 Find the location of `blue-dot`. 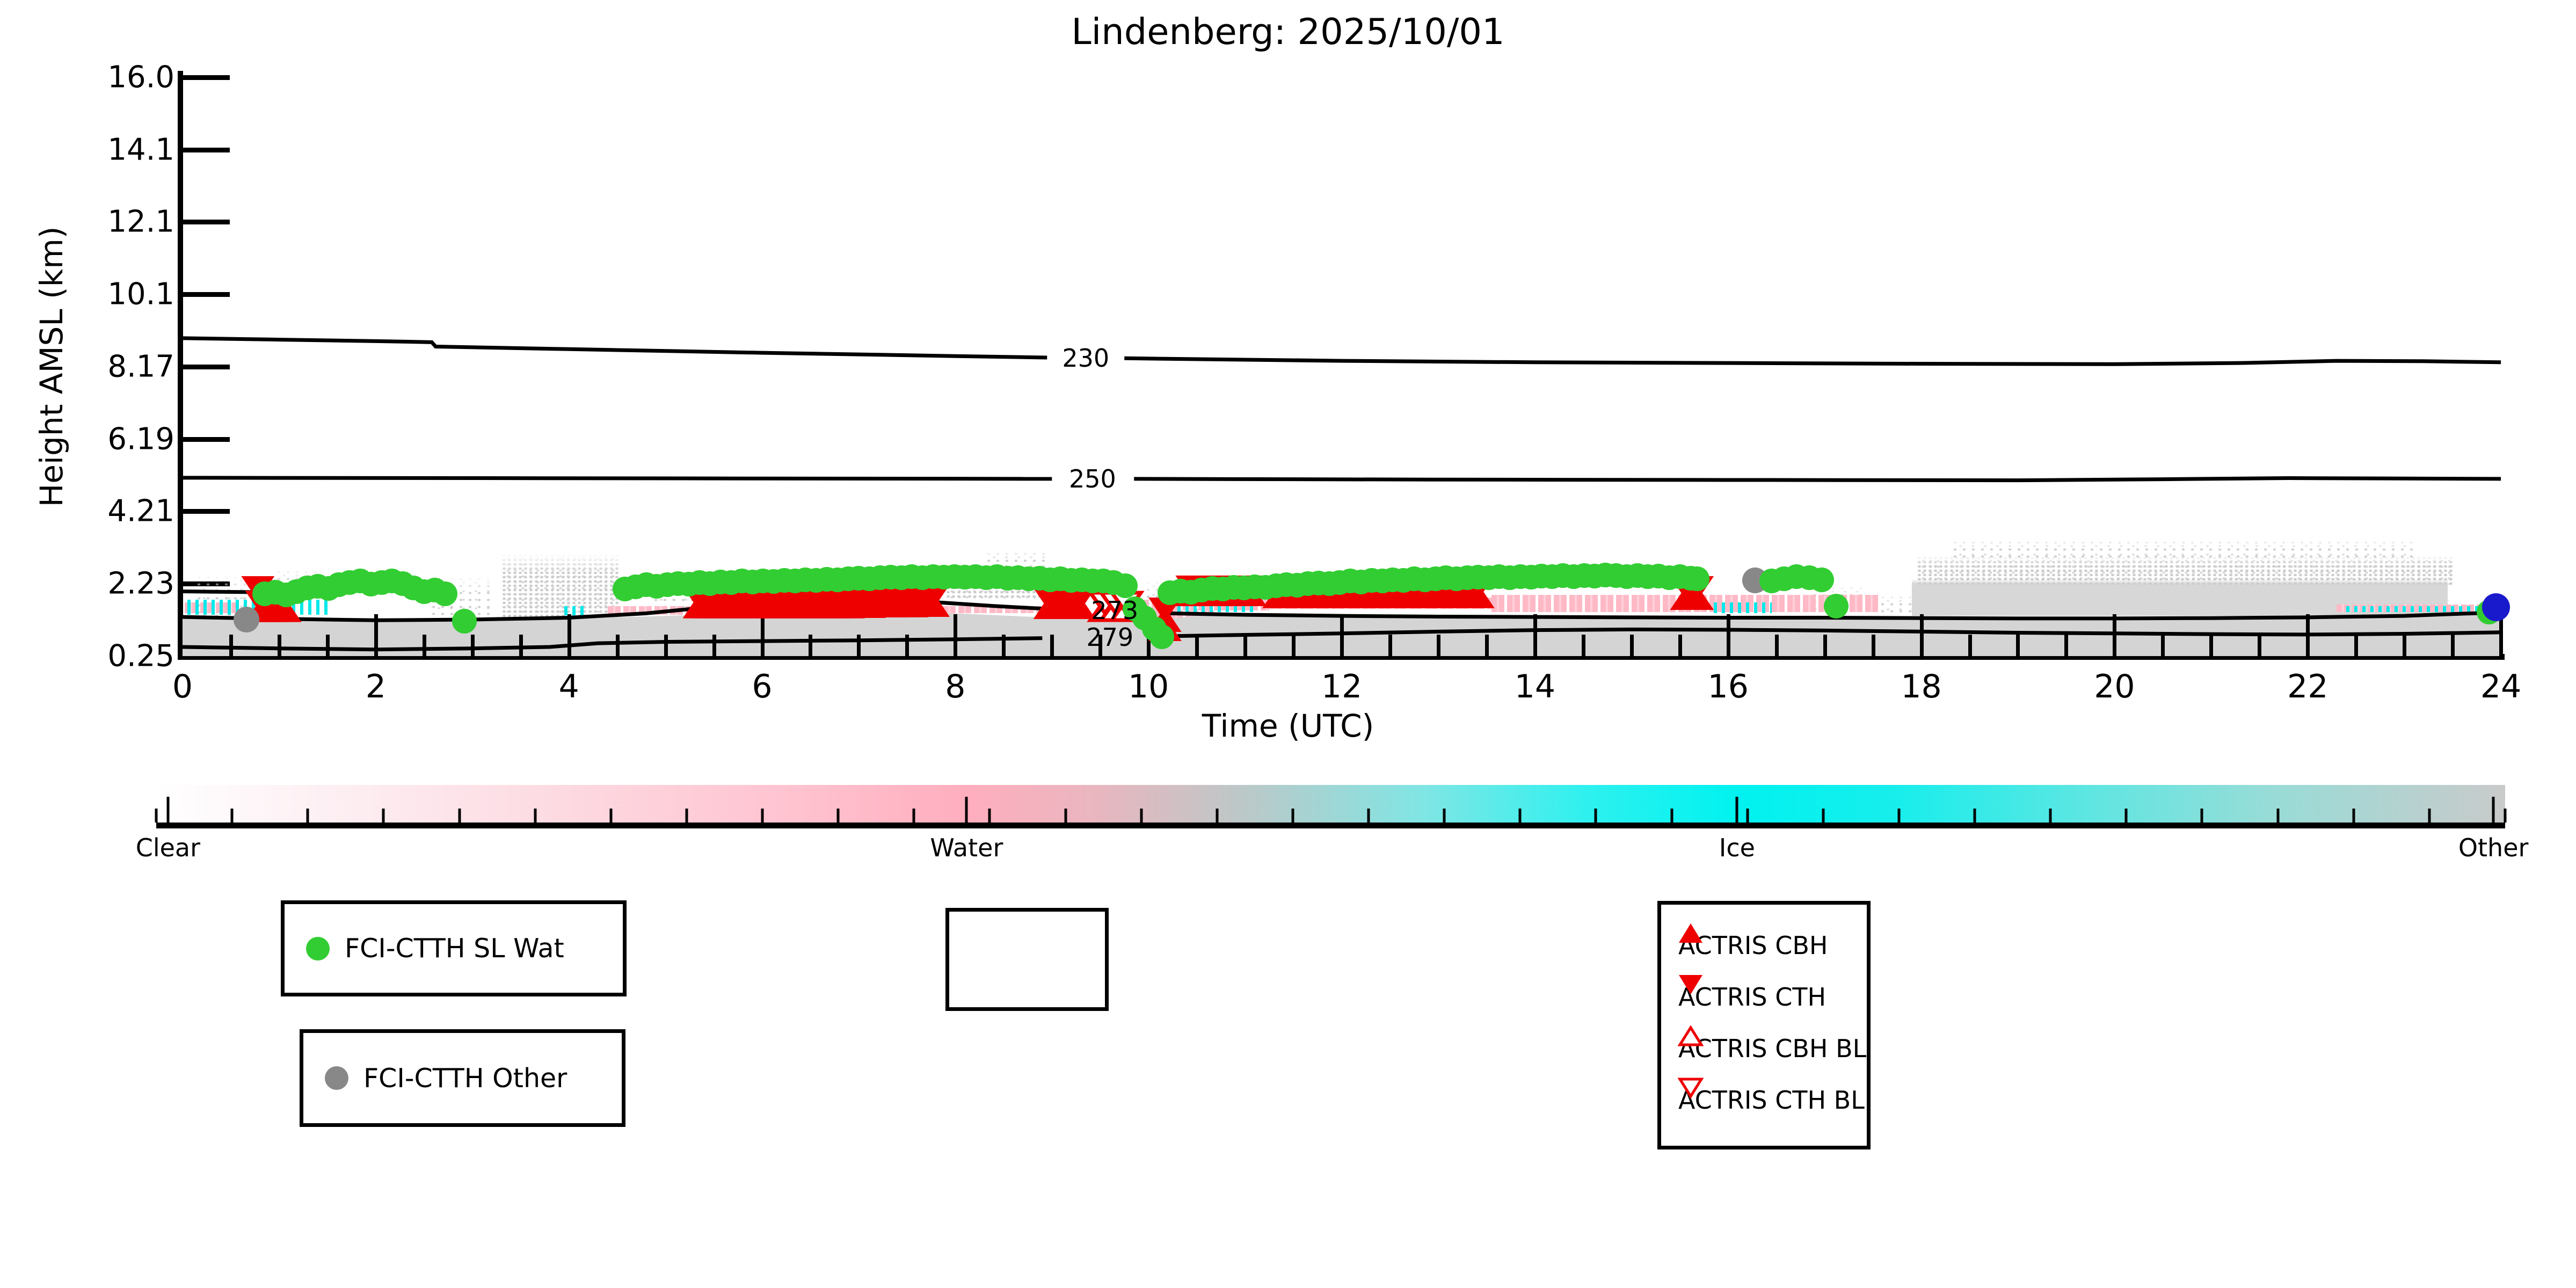

blue-dot is located at coordinates (2496, 607).